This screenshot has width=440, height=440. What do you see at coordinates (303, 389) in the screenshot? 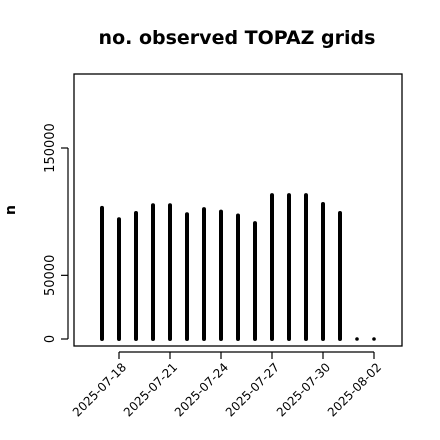
I see `x-tick-label: 2025-07-30` at bounding box center [303, 389].